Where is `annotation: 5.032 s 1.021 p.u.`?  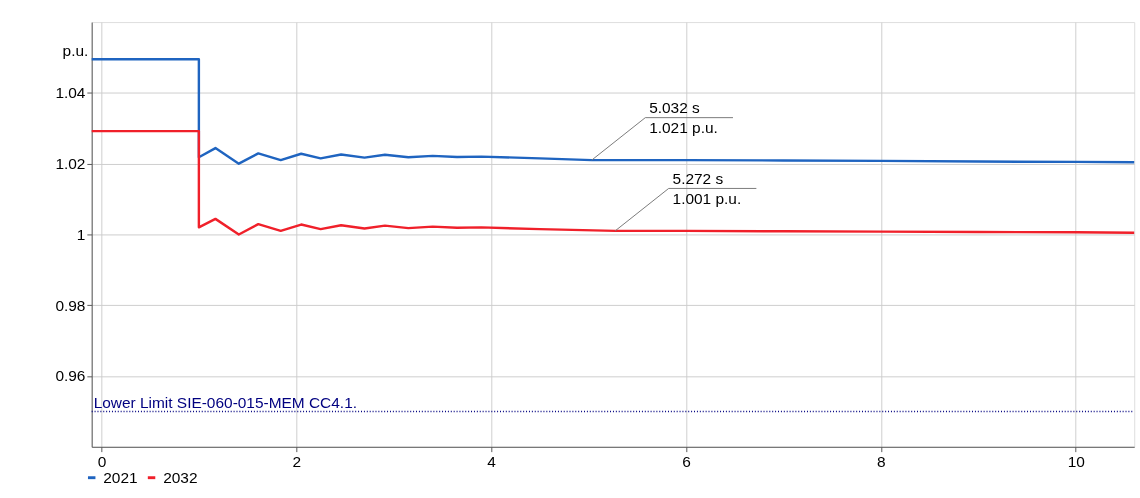
annotation: 5.032 s 1.021 p.u. is located at coordinates (683, 117).